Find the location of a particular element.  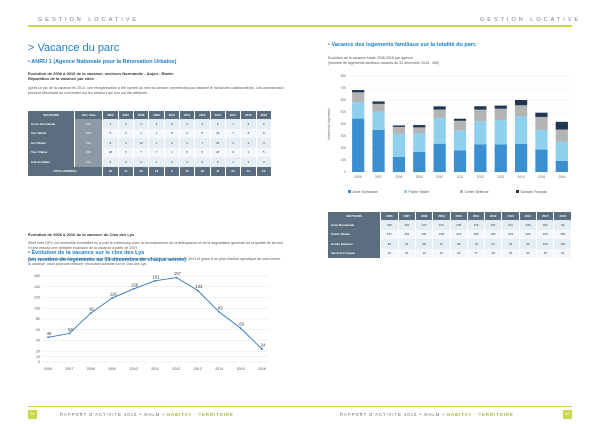

total-cell: 18 is located at coordinates (202, 171).